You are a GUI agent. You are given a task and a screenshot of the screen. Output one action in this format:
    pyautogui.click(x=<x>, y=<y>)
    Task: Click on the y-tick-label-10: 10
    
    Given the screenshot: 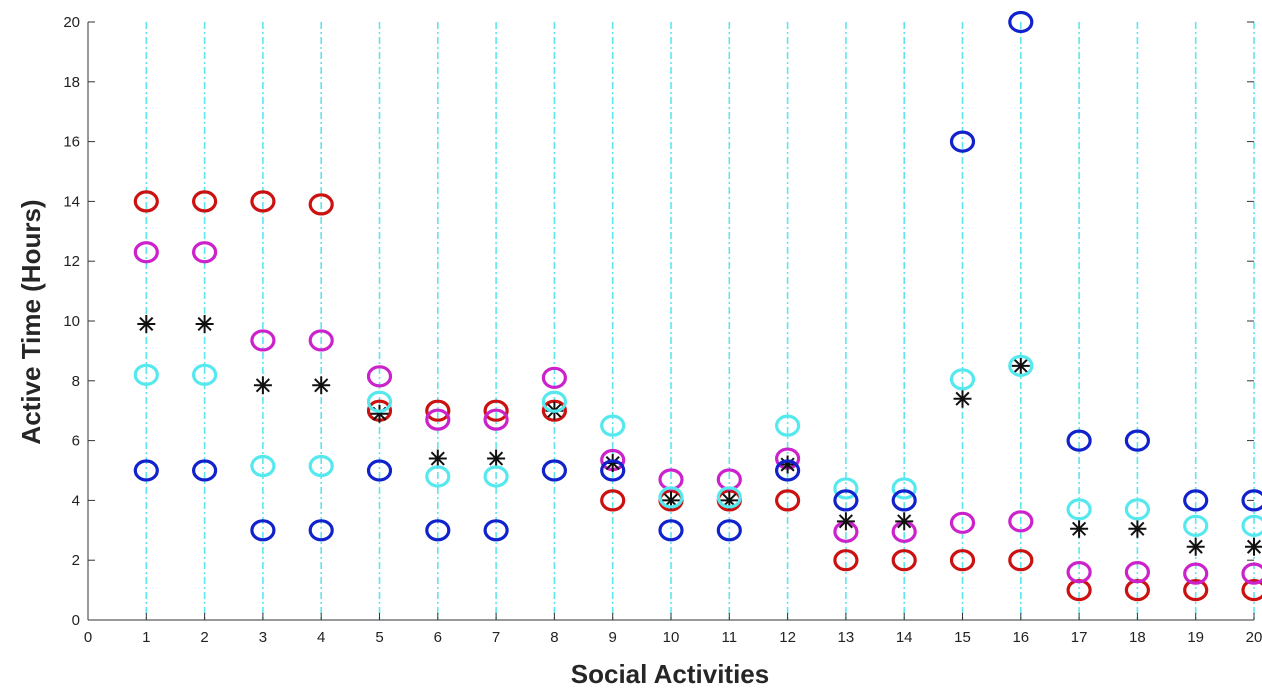 What is the action you would take?
    pyautogui.click(x=71, y=321)
    